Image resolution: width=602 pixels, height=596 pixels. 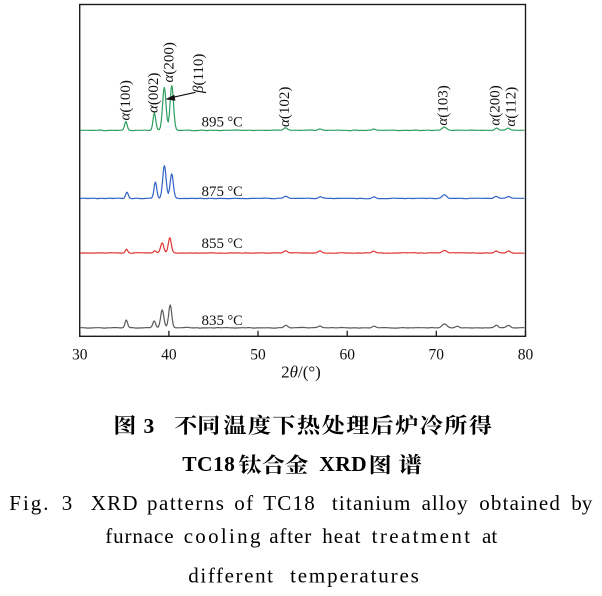 I want to click on svg-text: heat, so click(x=341, y=536).